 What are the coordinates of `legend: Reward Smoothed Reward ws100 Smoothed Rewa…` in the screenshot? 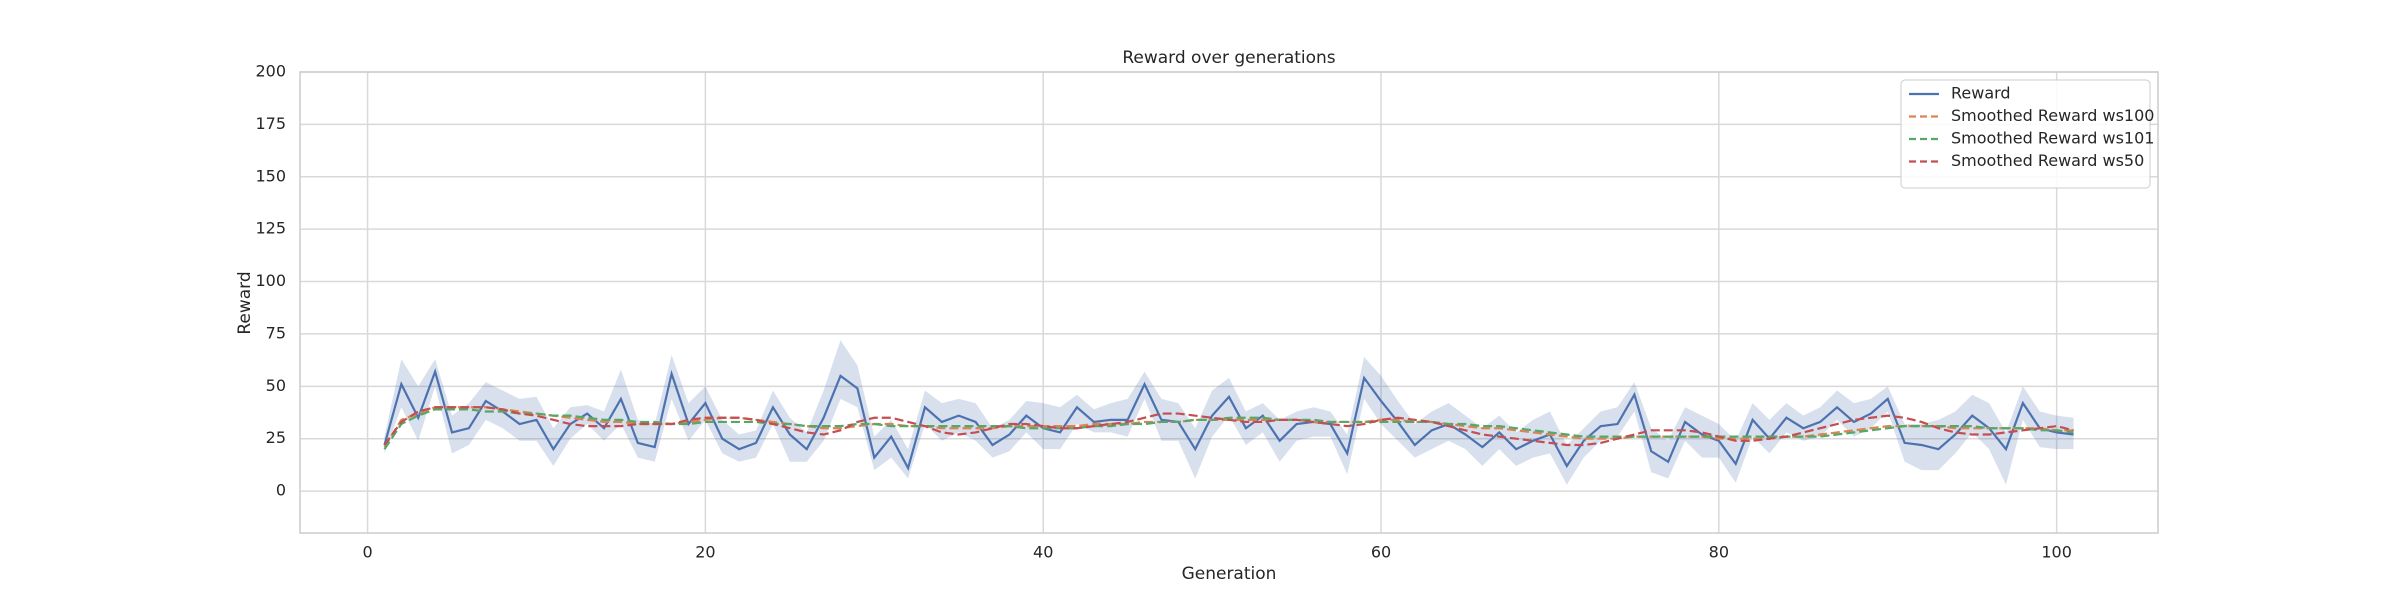 It's located at (2027, 134).